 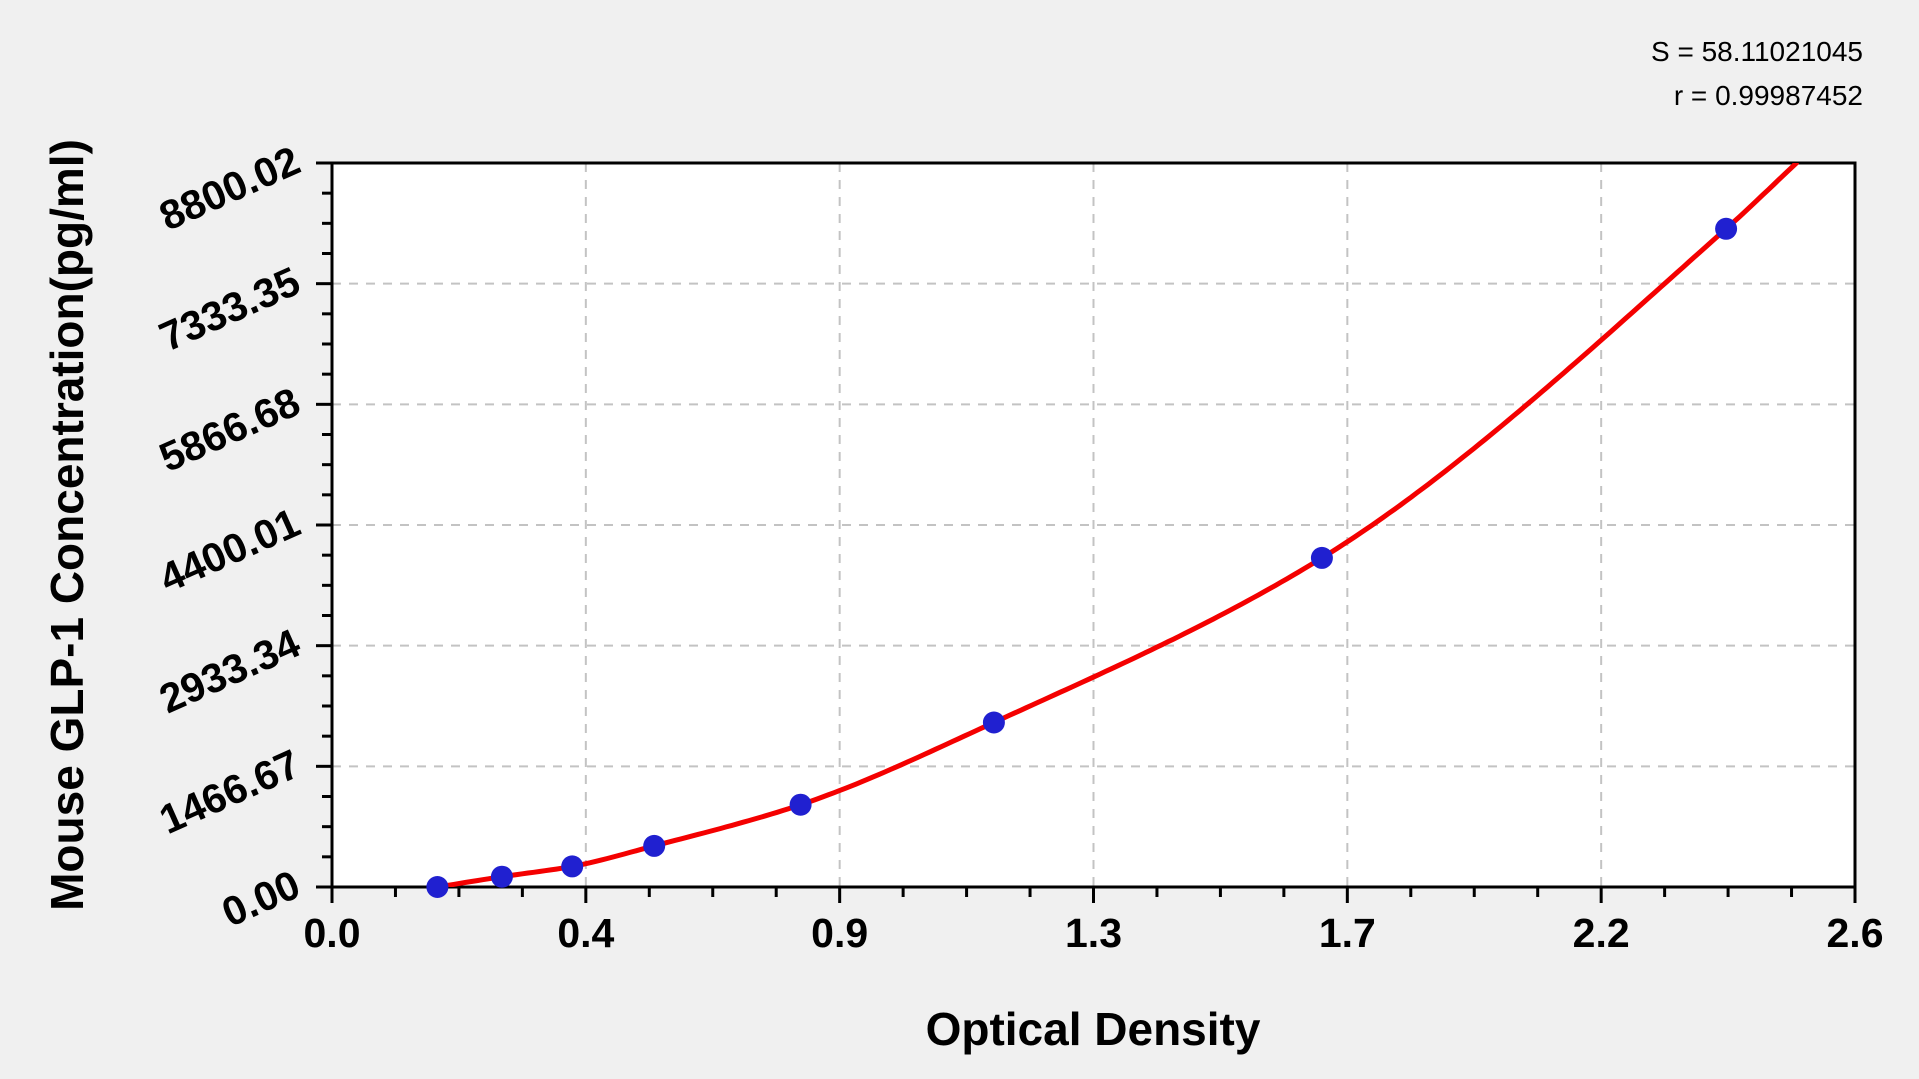 What do you see at coordinates (230, 188) in the screenshot?
I see `y-tick-label: 8800.02` at bounding box center [230, 188].